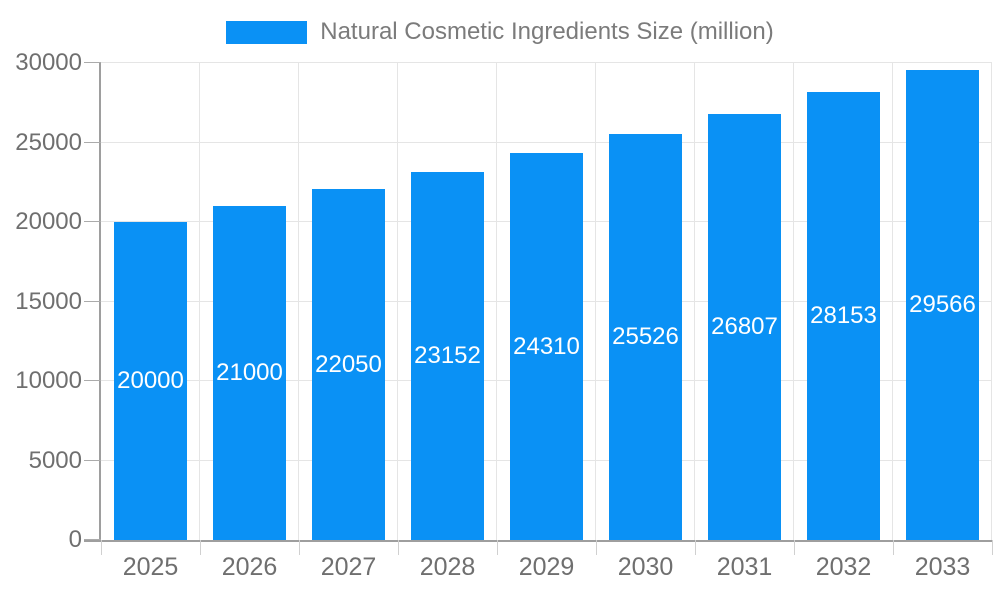  I want to click on x-axis-line, so click(538, 541).